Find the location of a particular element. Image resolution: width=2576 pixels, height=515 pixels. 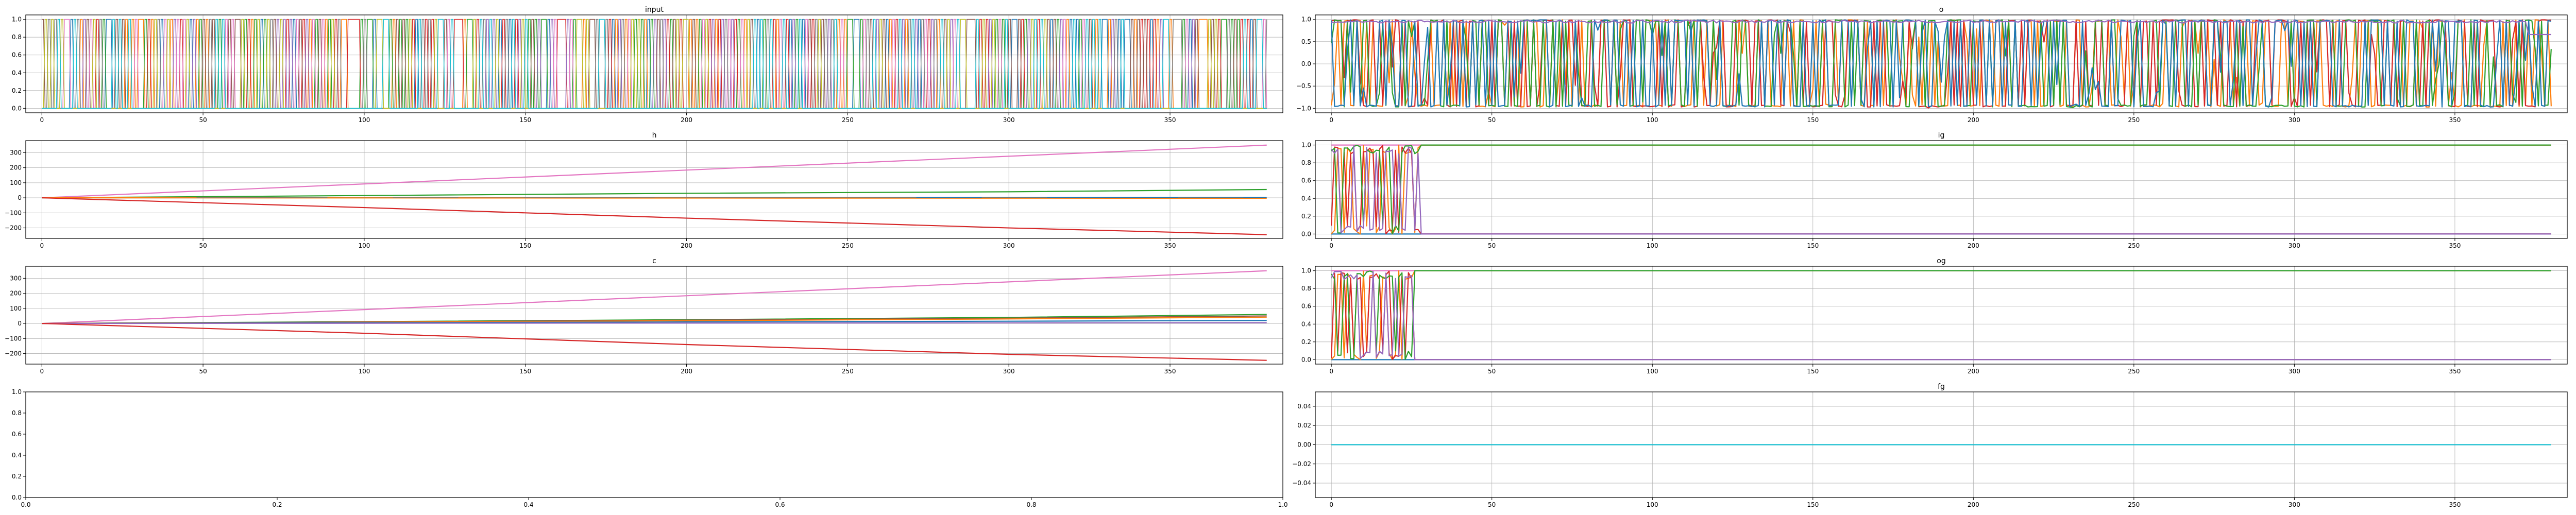

y-tick-label: −0.5 is located at coordinates (1303, 86).